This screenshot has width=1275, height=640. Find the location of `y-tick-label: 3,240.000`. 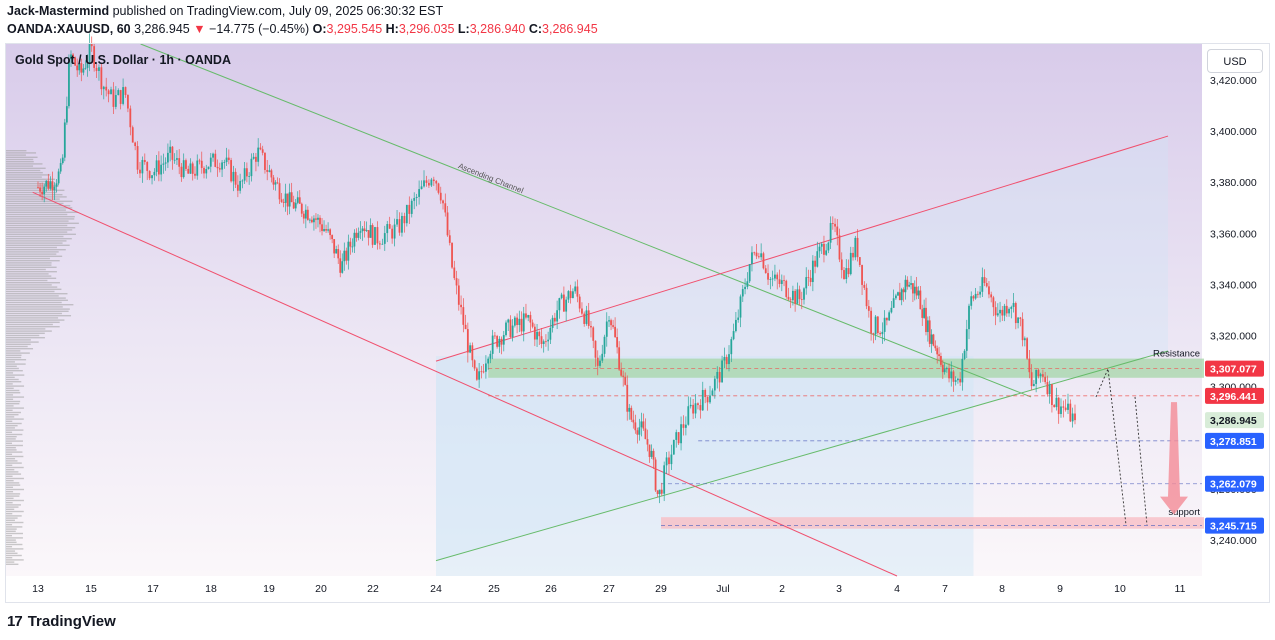

y-tick-label: 3,240.000 is located at coordinates (1233, 541).